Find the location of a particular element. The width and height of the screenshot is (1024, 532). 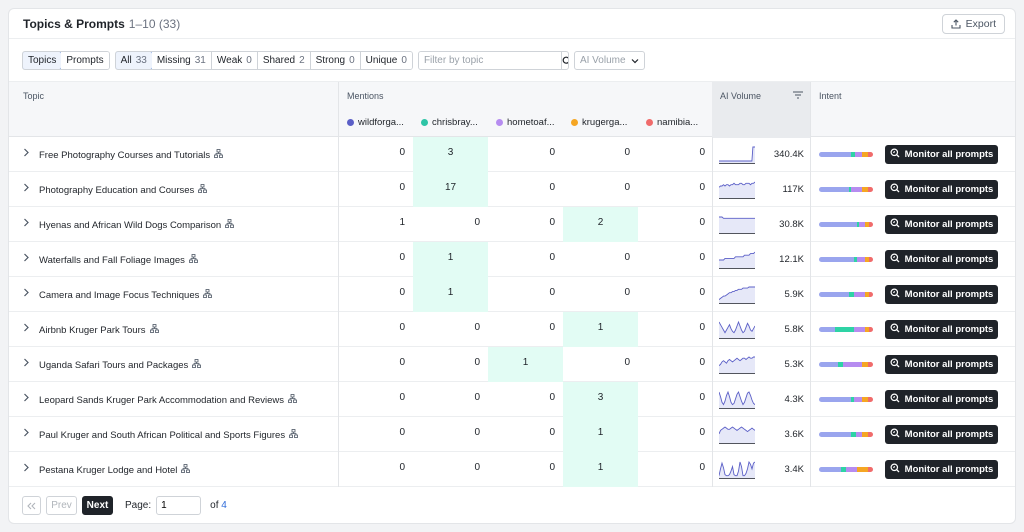

page-input is located at coordinates (179, 505).